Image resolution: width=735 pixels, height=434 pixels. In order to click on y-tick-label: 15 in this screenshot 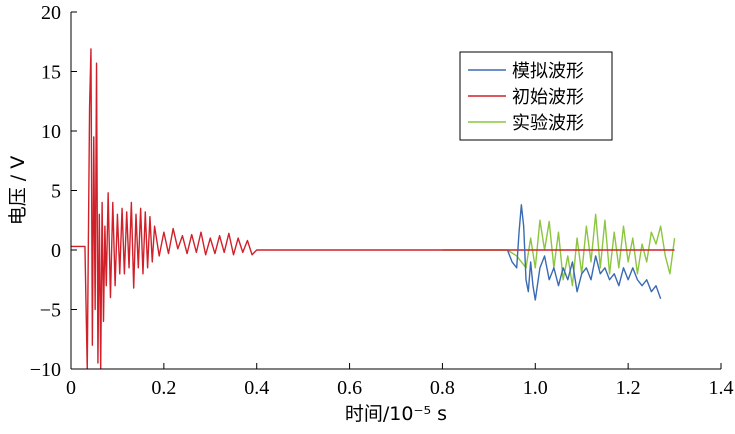, I will do `click(51, 73)`.